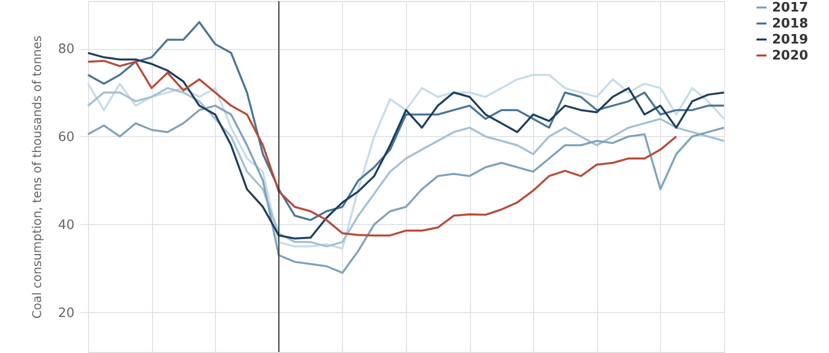 This screenshot has height=353, width=829. I want to click on y-axis-title: Coal consumption, tens of thousands of tonnes, so click(37, 177).